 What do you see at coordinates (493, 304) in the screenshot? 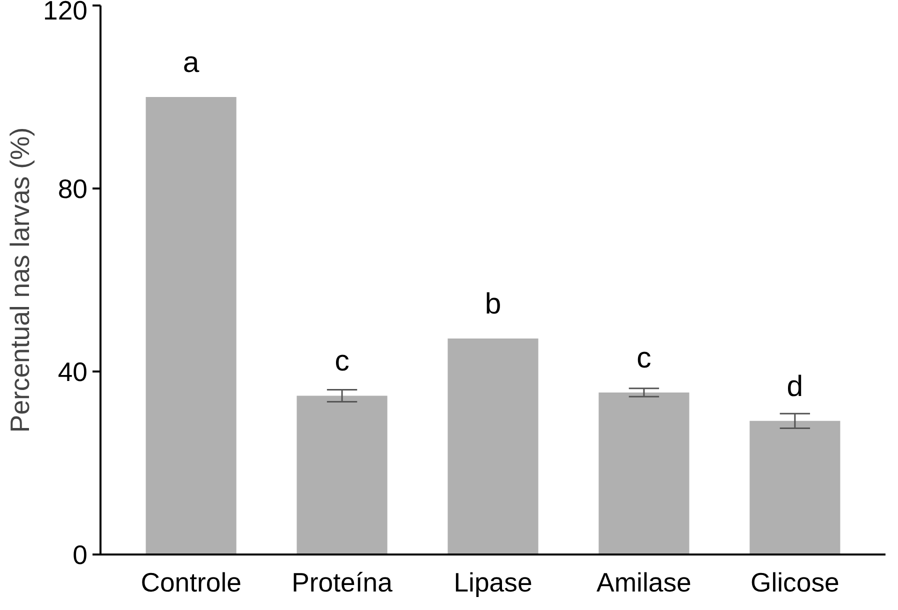
I see `annotation: b` at bounding box center [493, 304].